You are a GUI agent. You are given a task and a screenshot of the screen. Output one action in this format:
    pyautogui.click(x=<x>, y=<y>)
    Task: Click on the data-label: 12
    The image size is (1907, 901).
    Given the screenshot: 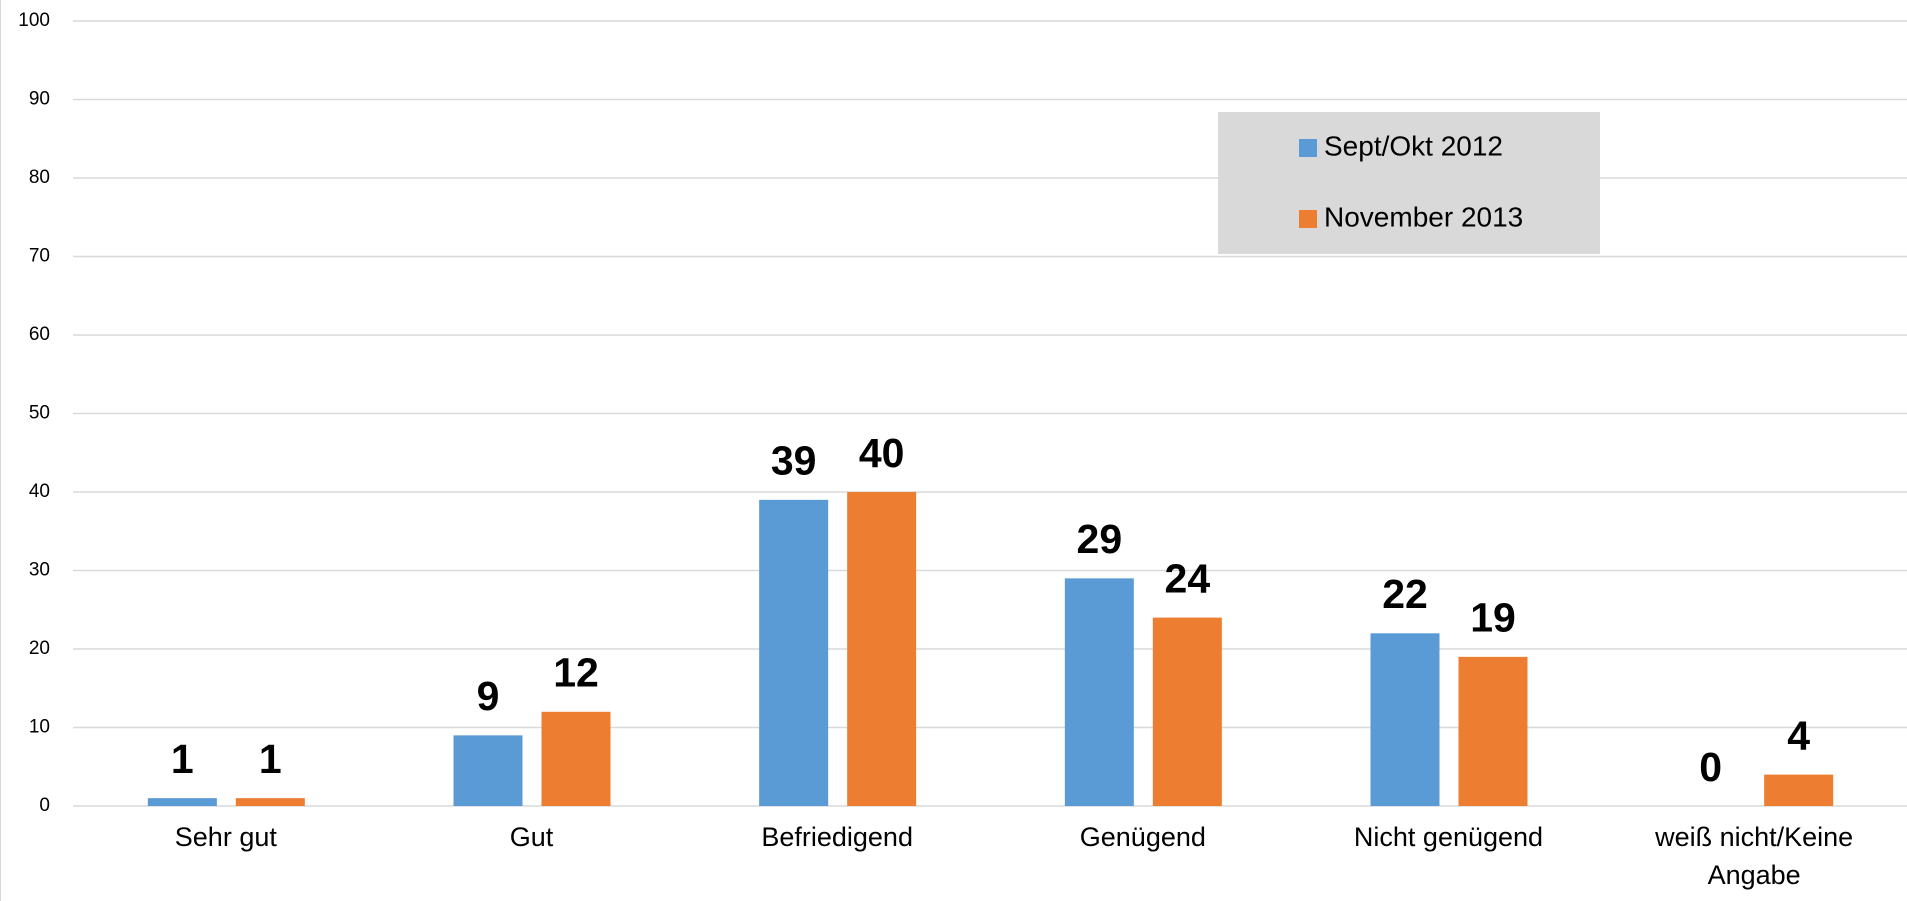 What is the action you would take?
    pyautogui.click(x=576, y=673)
    